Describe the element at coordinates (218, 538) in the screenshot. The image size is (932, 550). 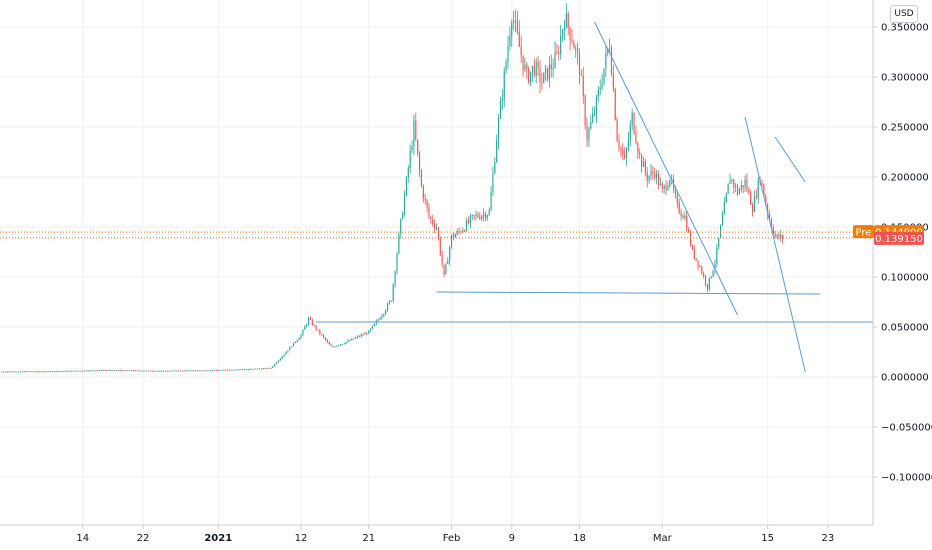
I see `x-tick-label: 2021` at that location.